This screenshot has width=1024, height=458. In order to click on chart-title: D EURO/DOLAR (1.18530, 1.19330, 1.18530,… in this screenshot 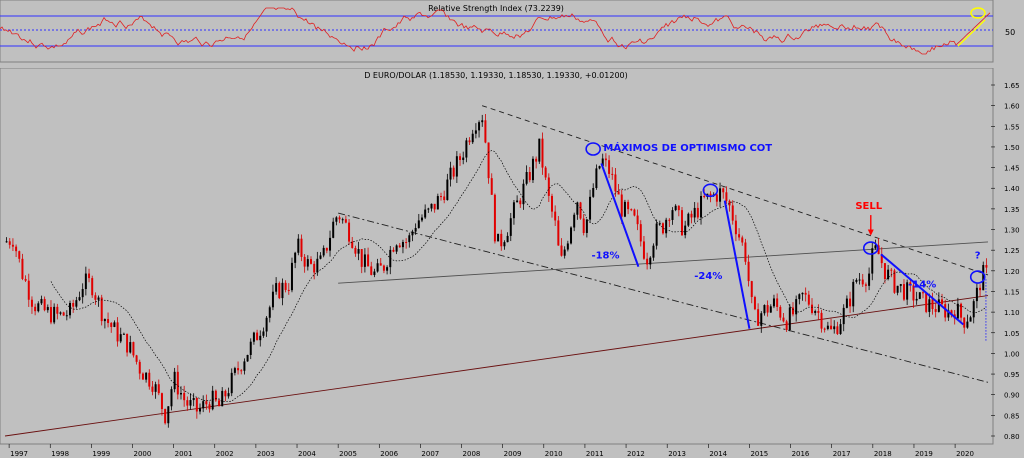, I will do `click(496, 75)`.